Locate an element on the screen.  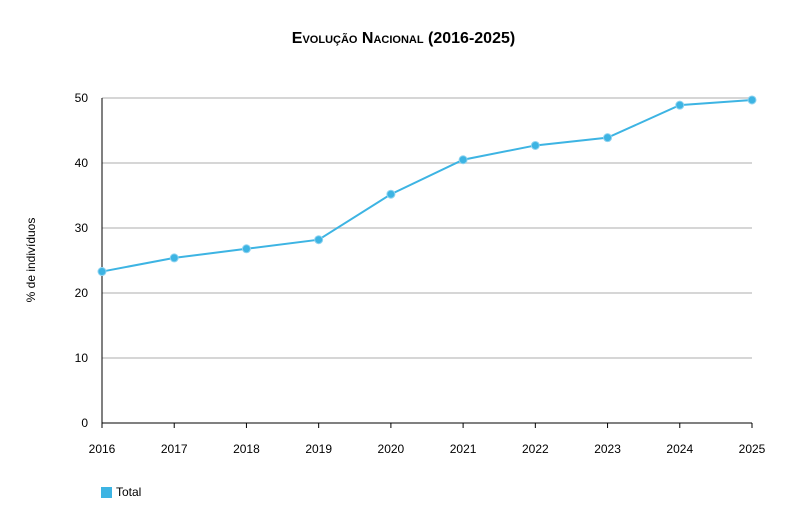
x-tick-label: 2023 is located at coordinates (607, 449).